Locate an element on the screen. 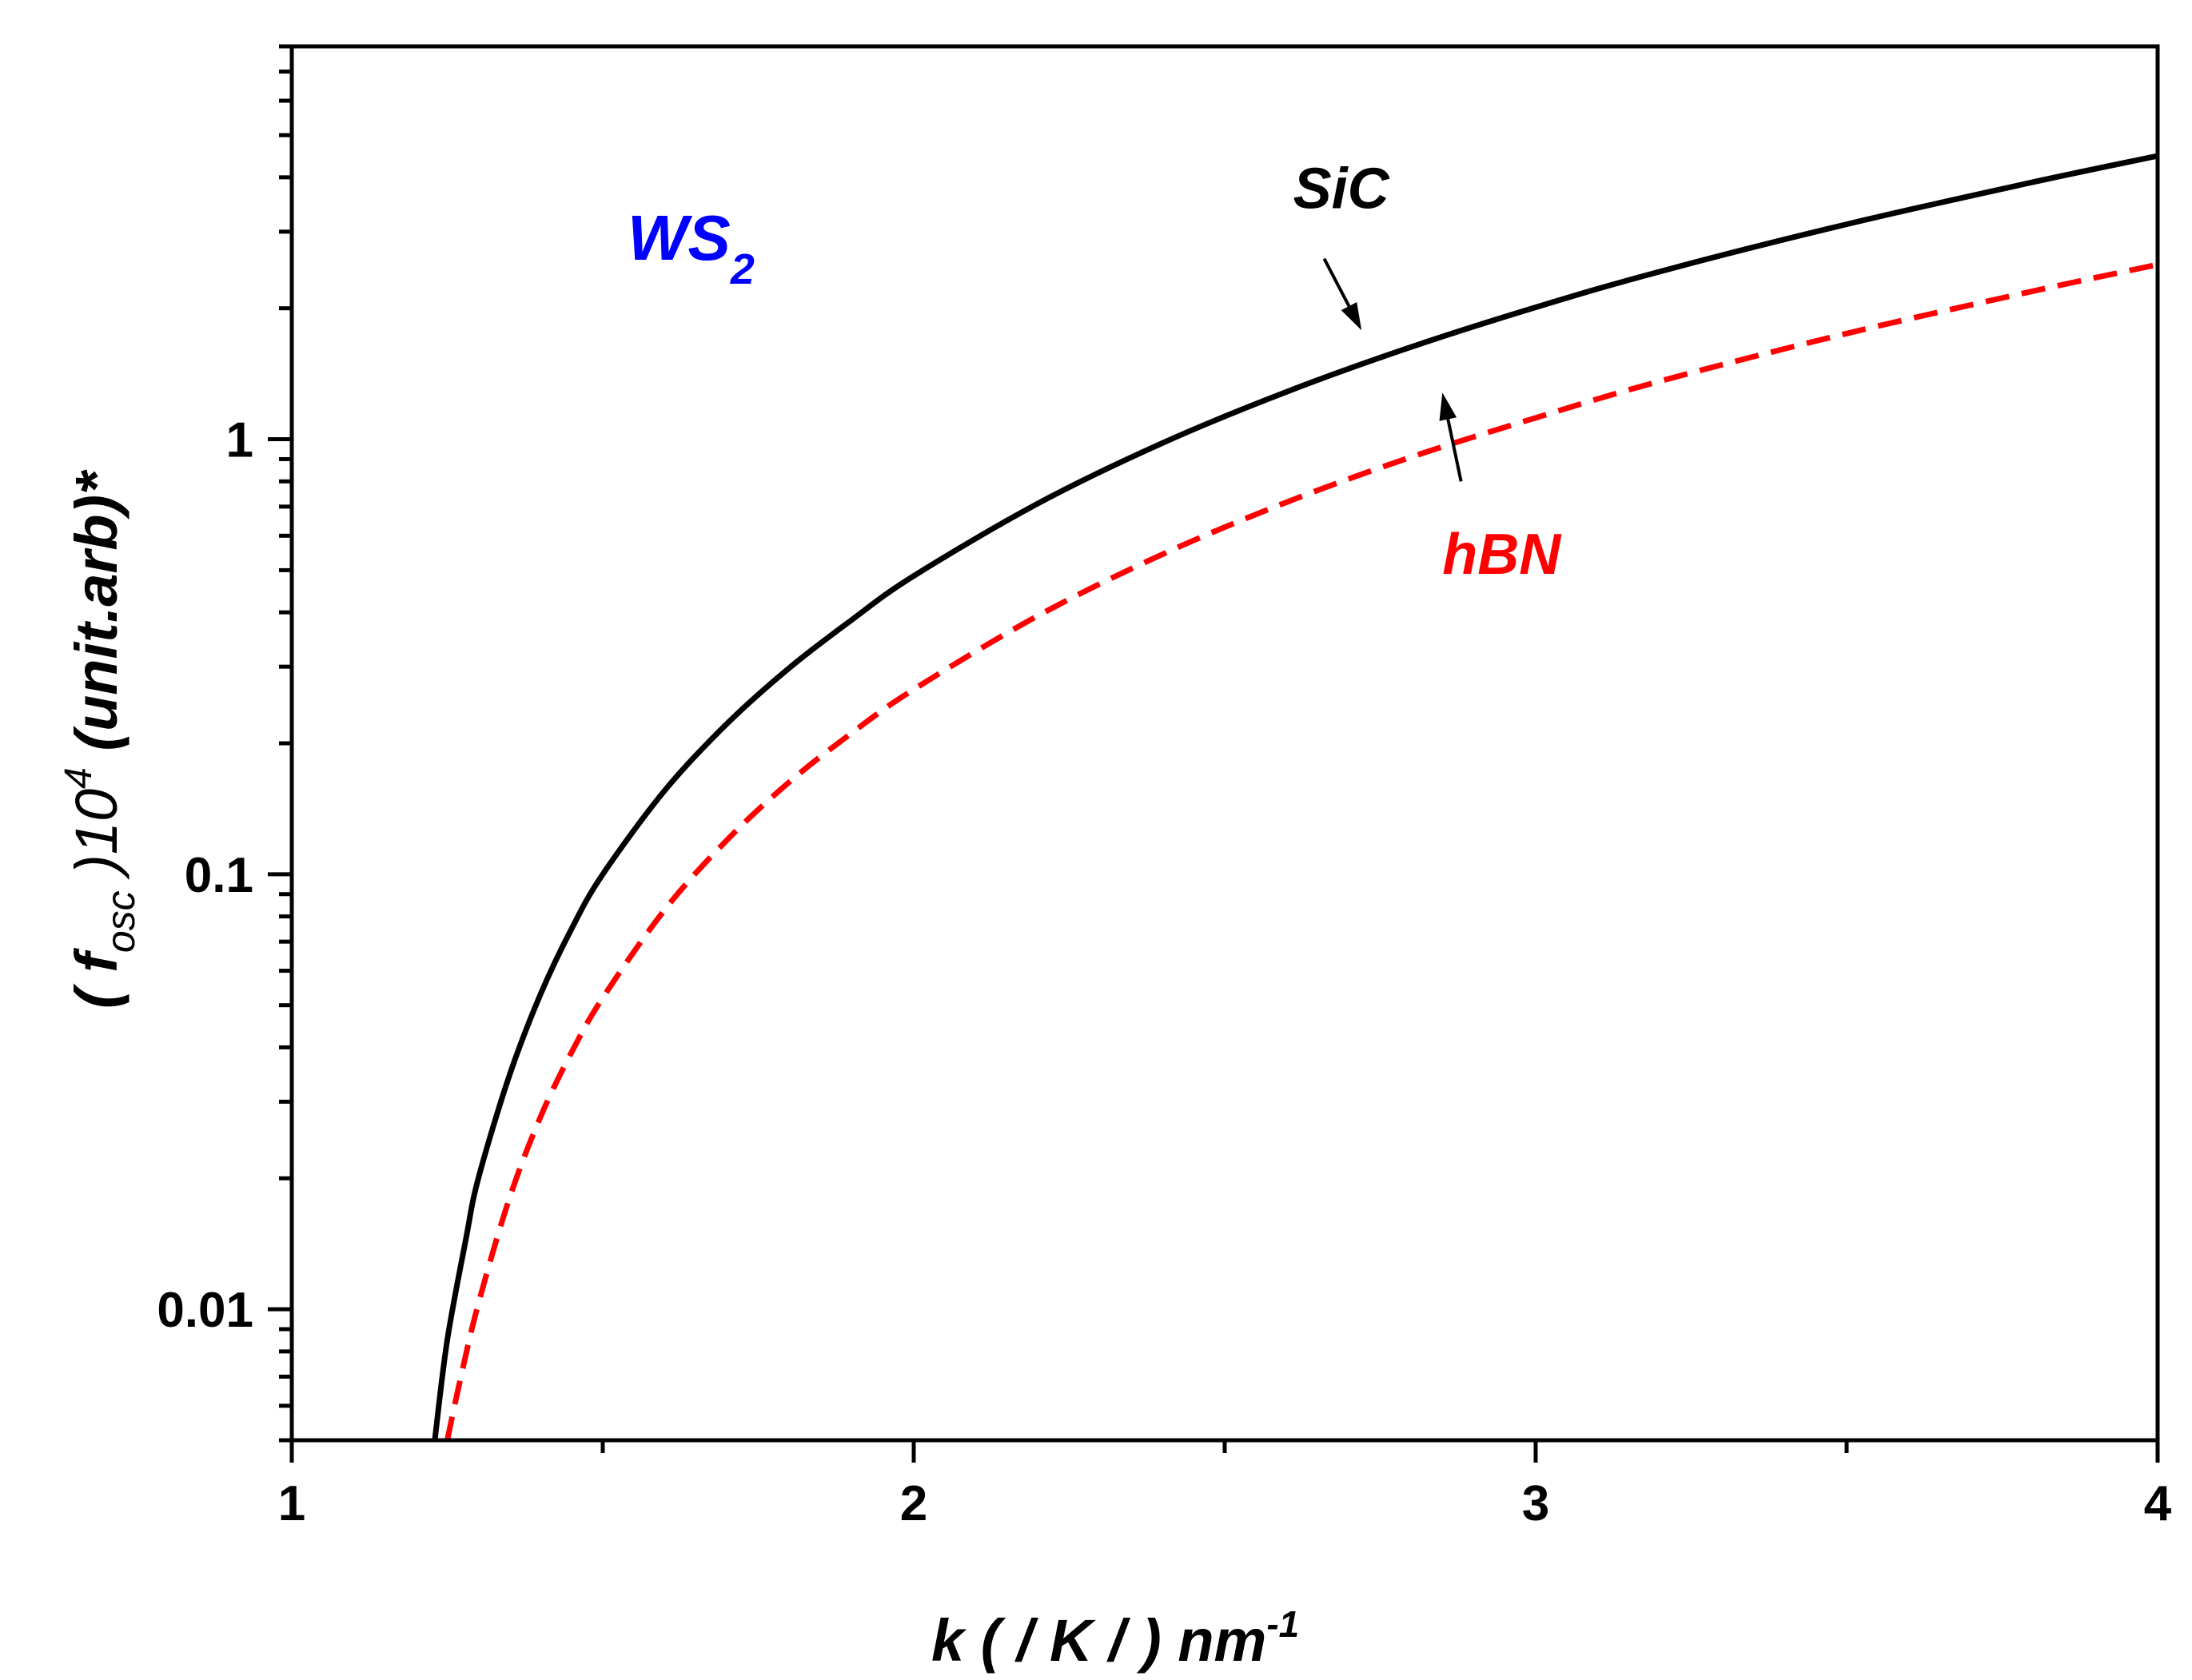  y-tick-label: 0.1 is located at coordinates (219, 875).